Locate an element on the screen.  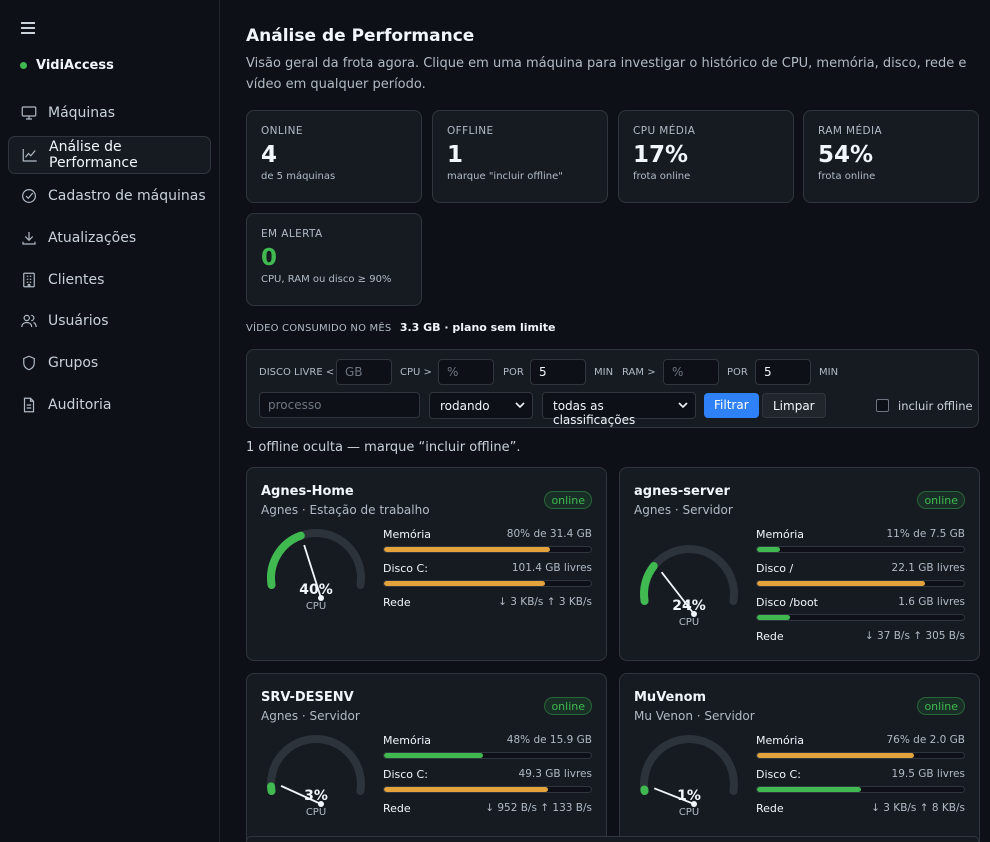
metric-disk: Disco C: 101.4 GB livres is located at coordinates (487, 574).